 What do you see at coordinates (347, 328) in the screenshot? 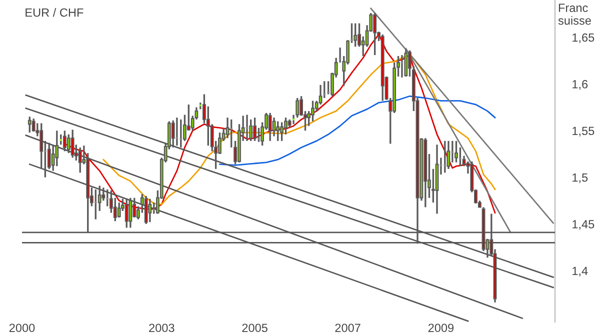
I see `x-tick-label: 2007` at bounding box center [347, 328].